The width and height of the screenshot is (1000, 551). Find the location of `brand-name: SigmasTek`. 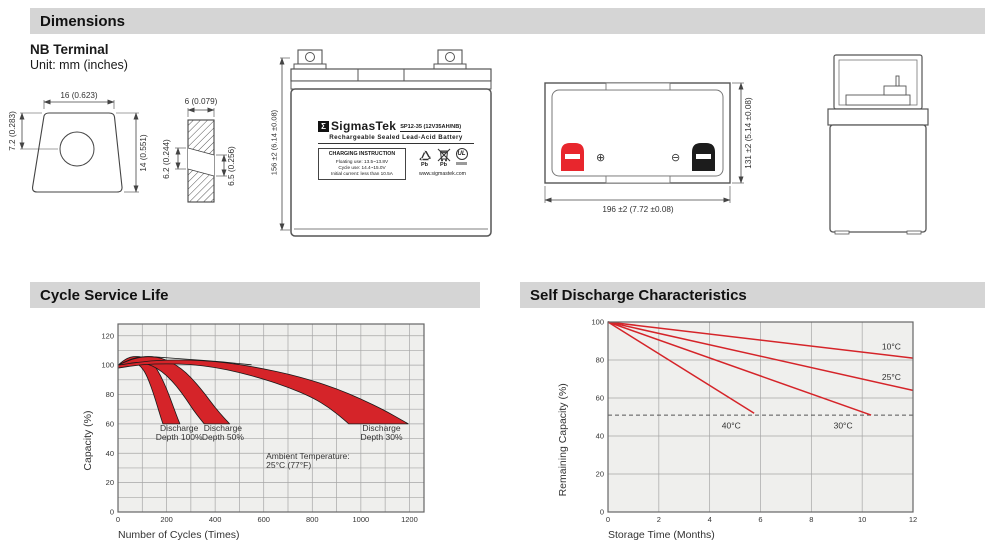

brand-name: SigmasTek is located at coordinates (364, 126).